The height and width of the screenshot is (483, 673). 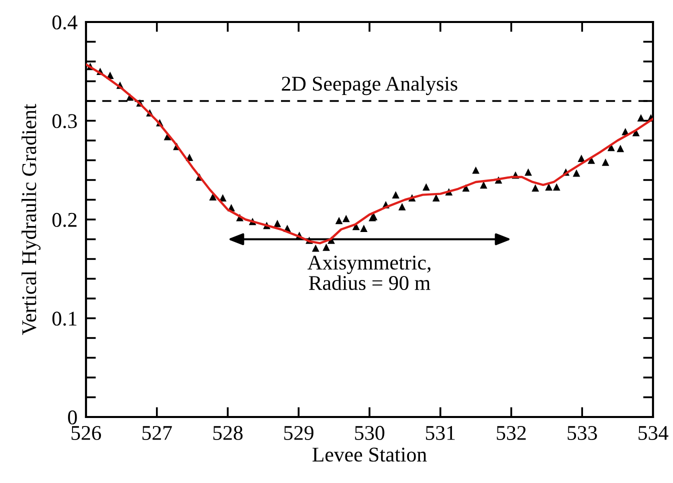 I want to click on x-tick-label: 526, so click(x=87, y=433).